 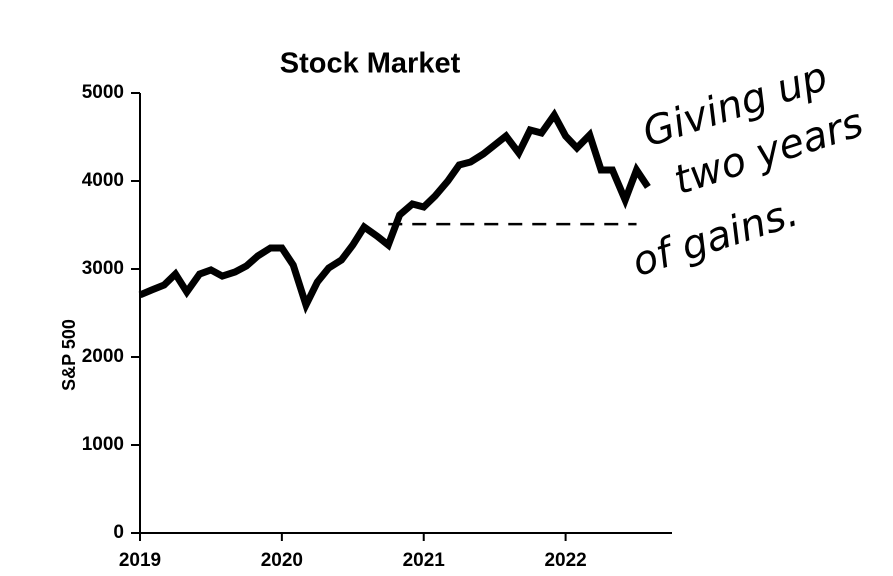 I want to click on y-tick-label: 5000, so click(x=103, y=92).